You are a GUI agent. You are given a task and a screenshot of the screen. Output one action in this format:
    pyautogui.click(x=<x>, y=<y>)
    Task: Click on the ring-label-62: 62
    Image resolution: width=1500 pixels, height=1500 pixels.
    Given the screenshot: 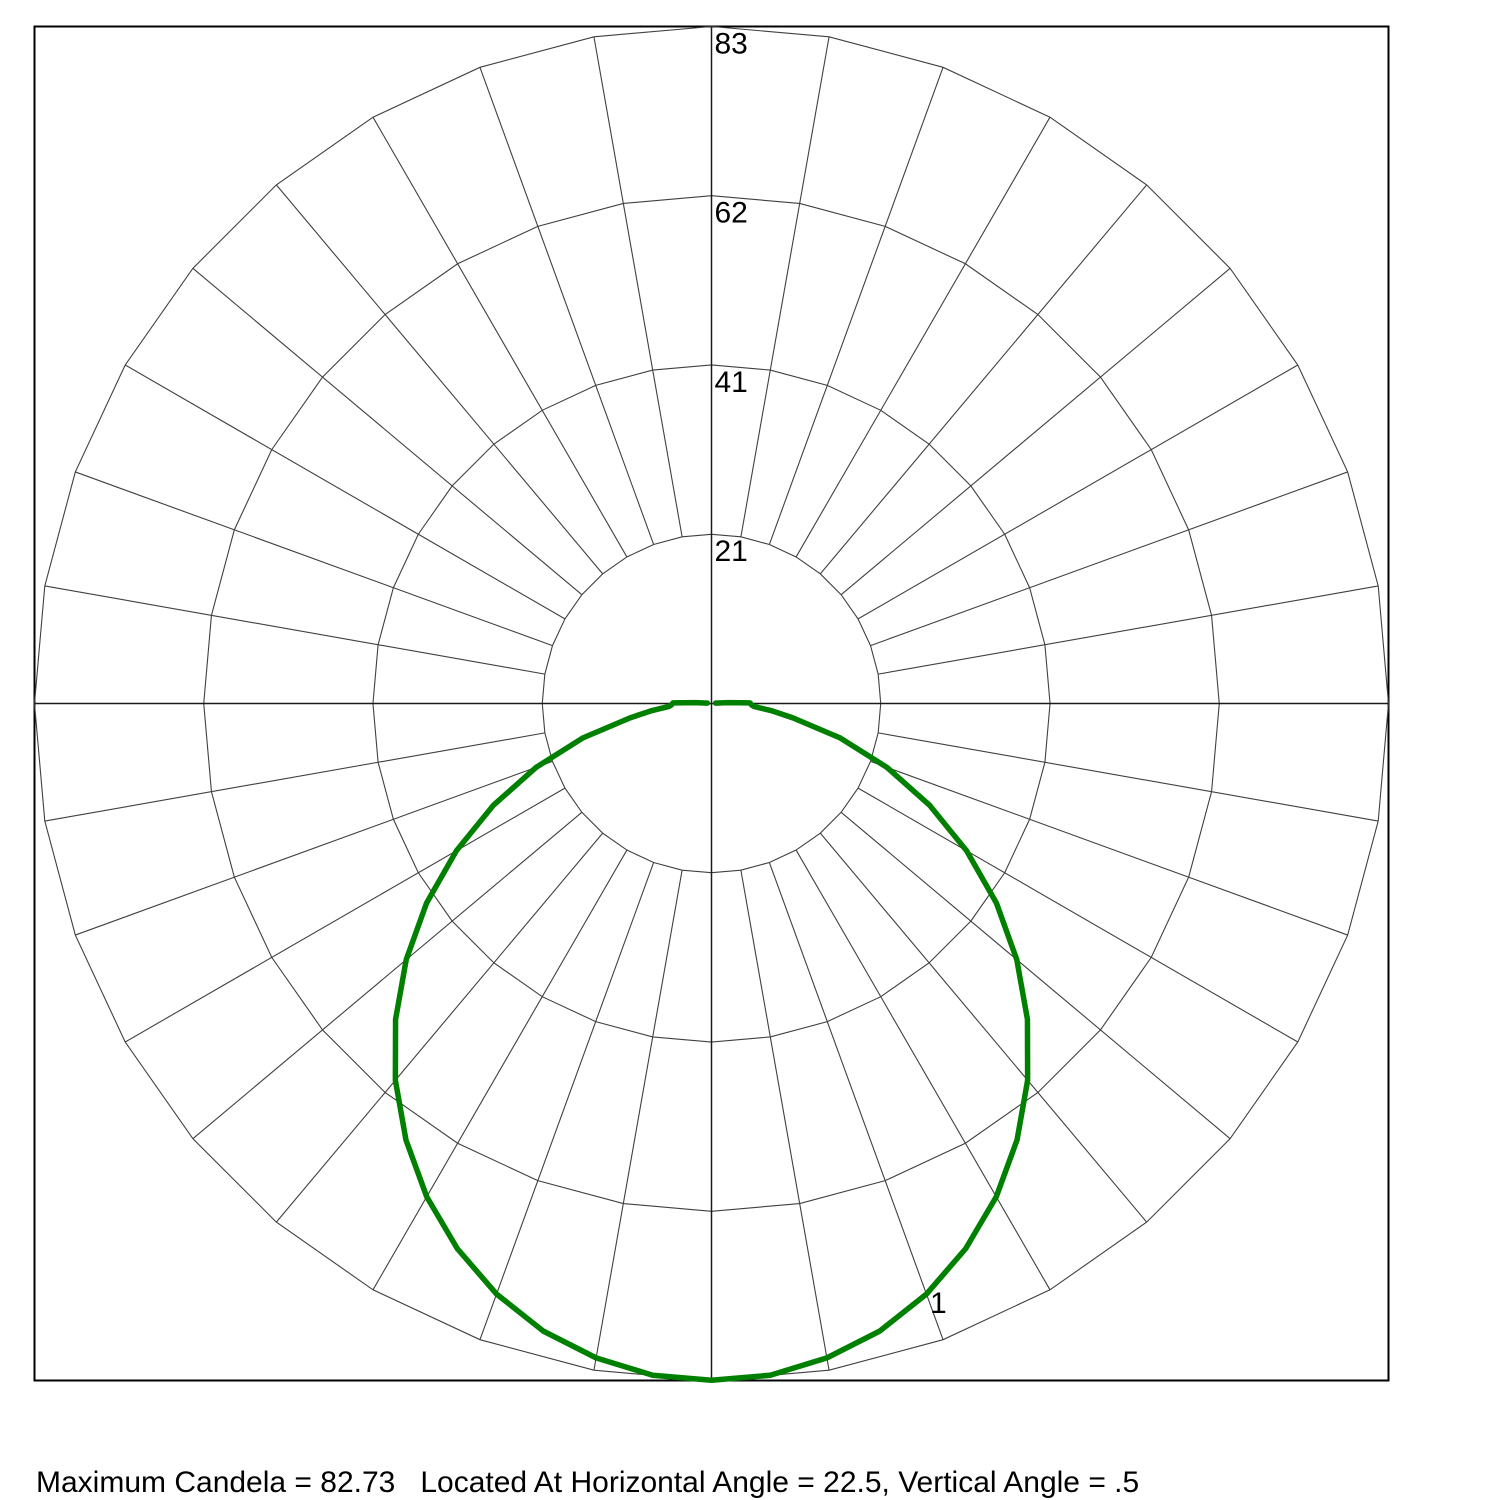 What is the action you would take?
    pyautogui.click(x=731, y=213)
    